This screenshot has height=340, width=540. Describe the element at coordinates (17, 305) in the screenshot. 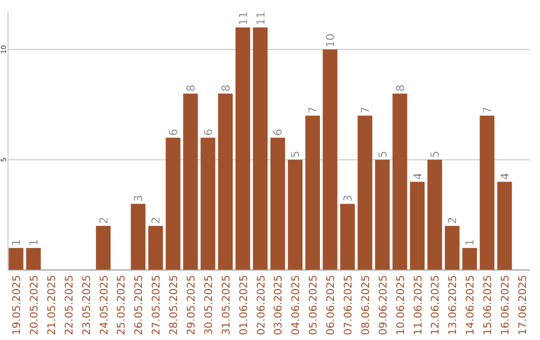

I see `x-tick-label: 19.05.2025` at that location.